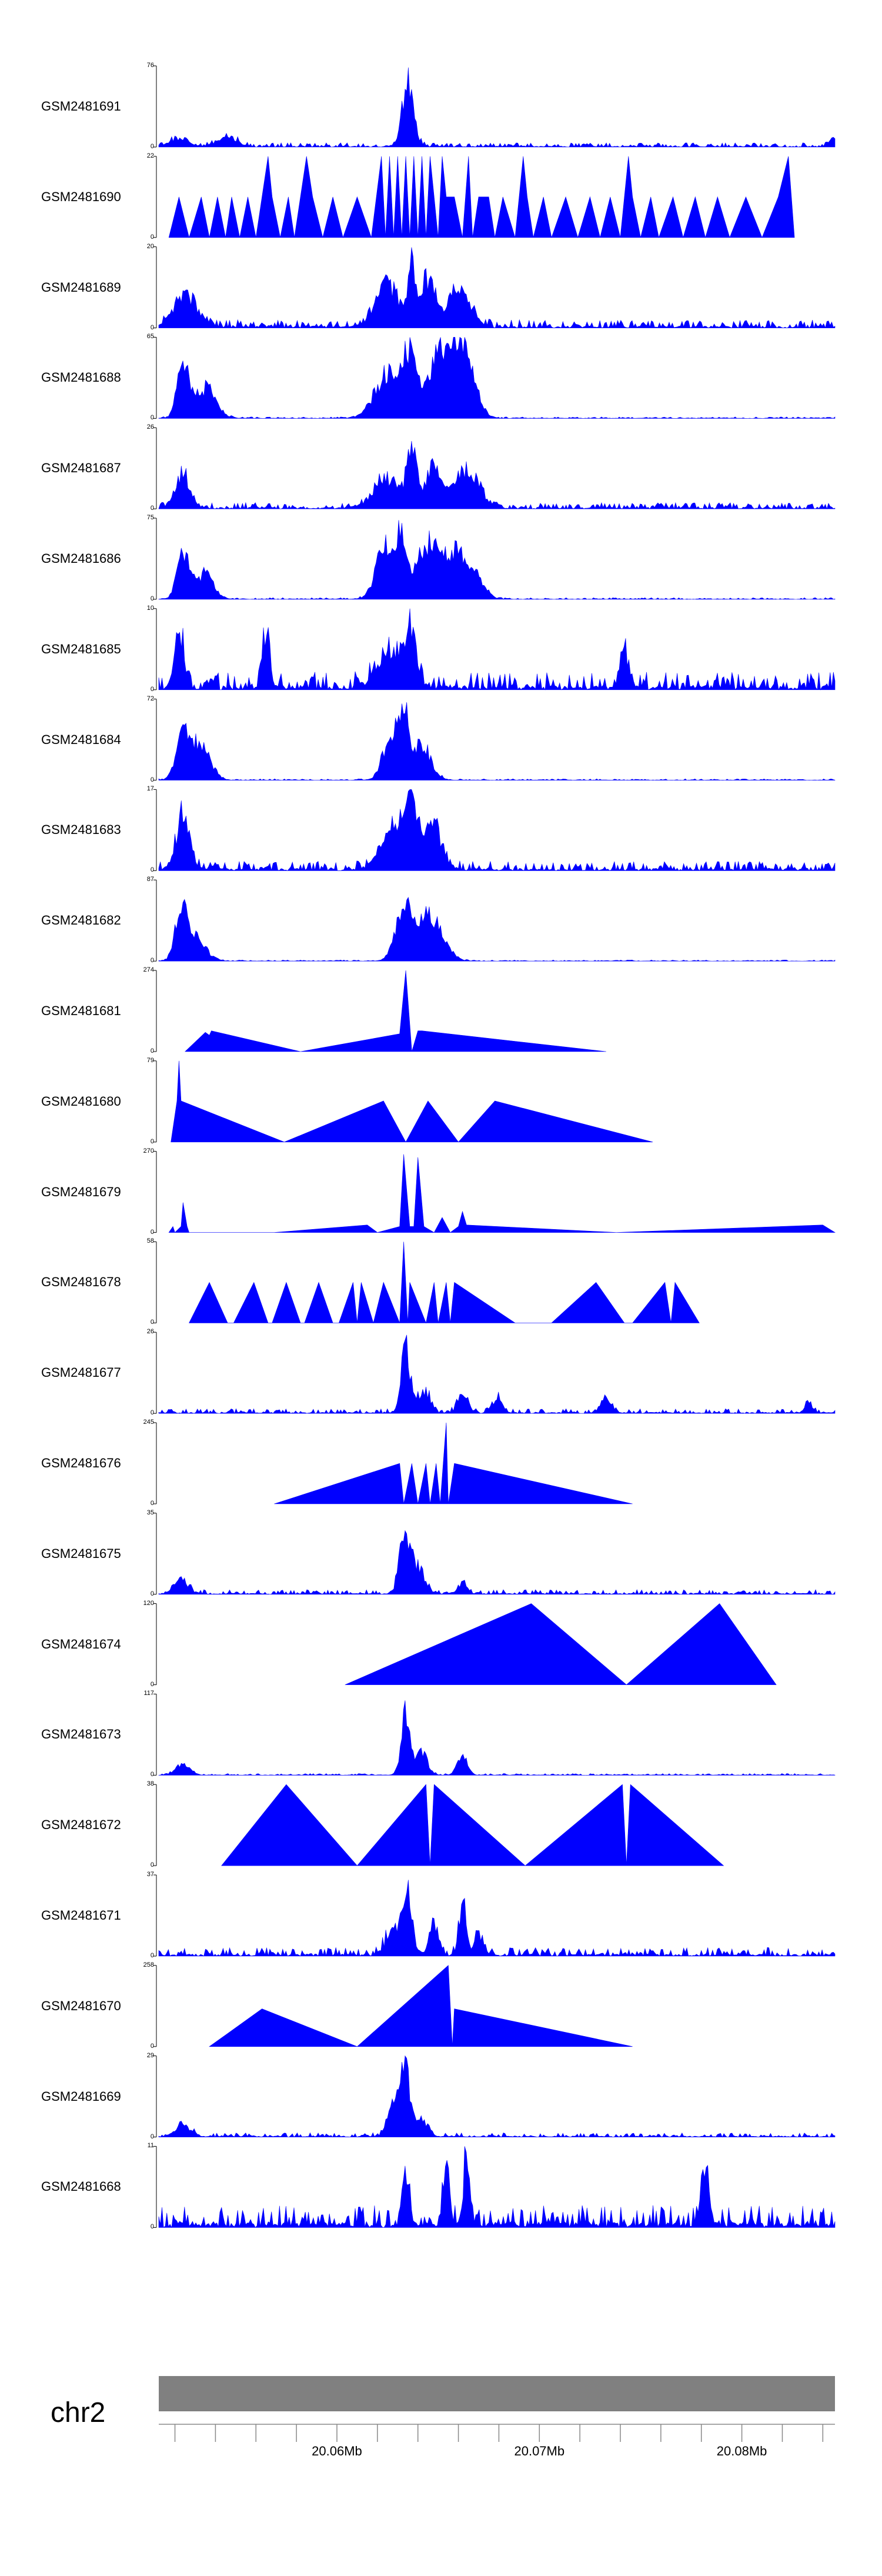  I want to click on track-label: GSM2481689, so click(81, 287).